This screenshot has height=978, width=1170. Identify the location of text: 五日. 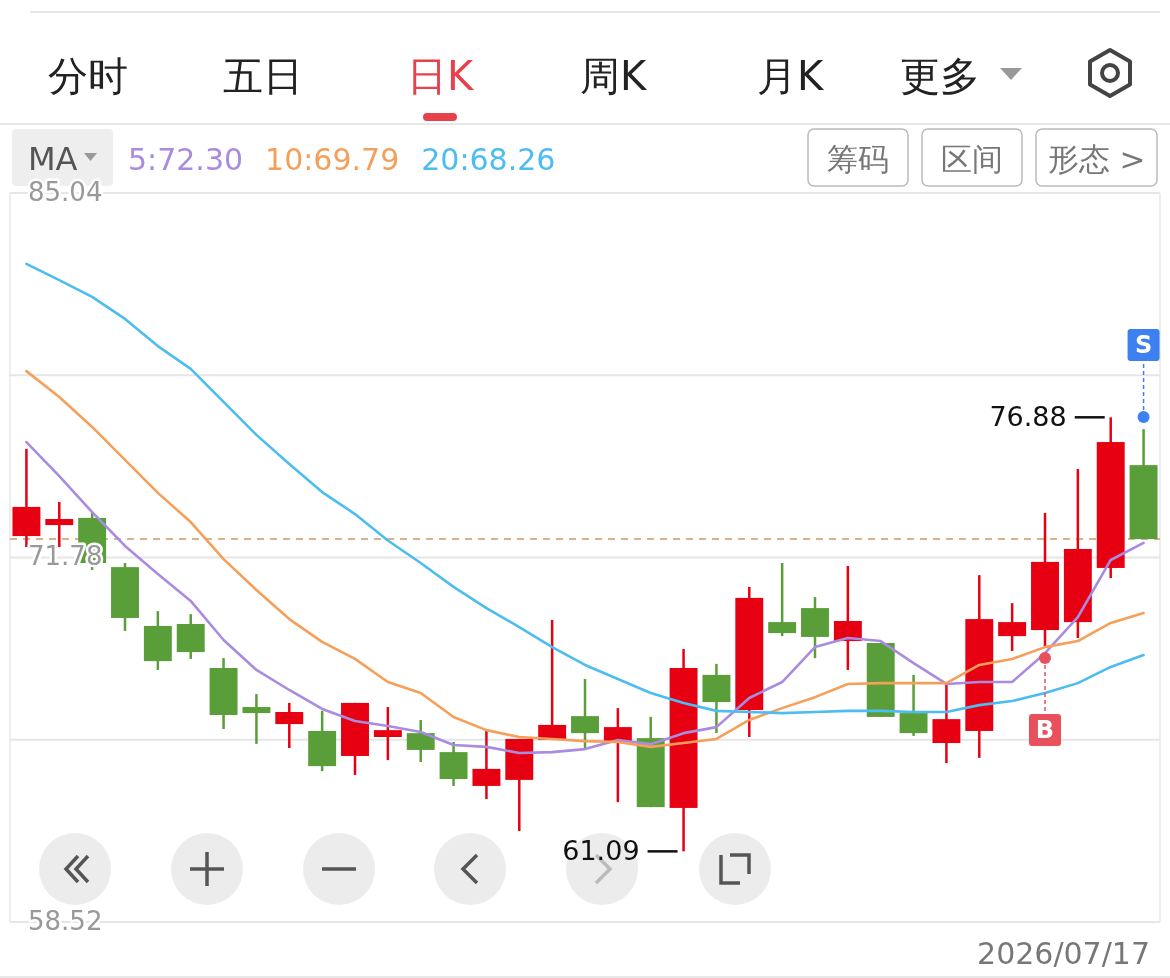
(263, 76).